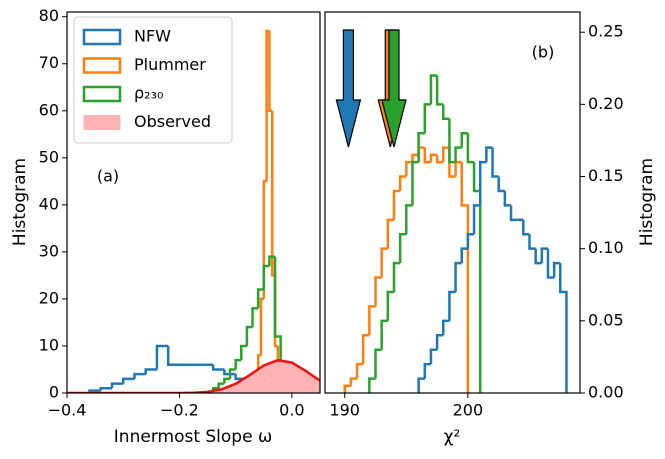 This screenshot has height=459, width=665. I want to click on y-tick-label: 60, so click(49, 109).